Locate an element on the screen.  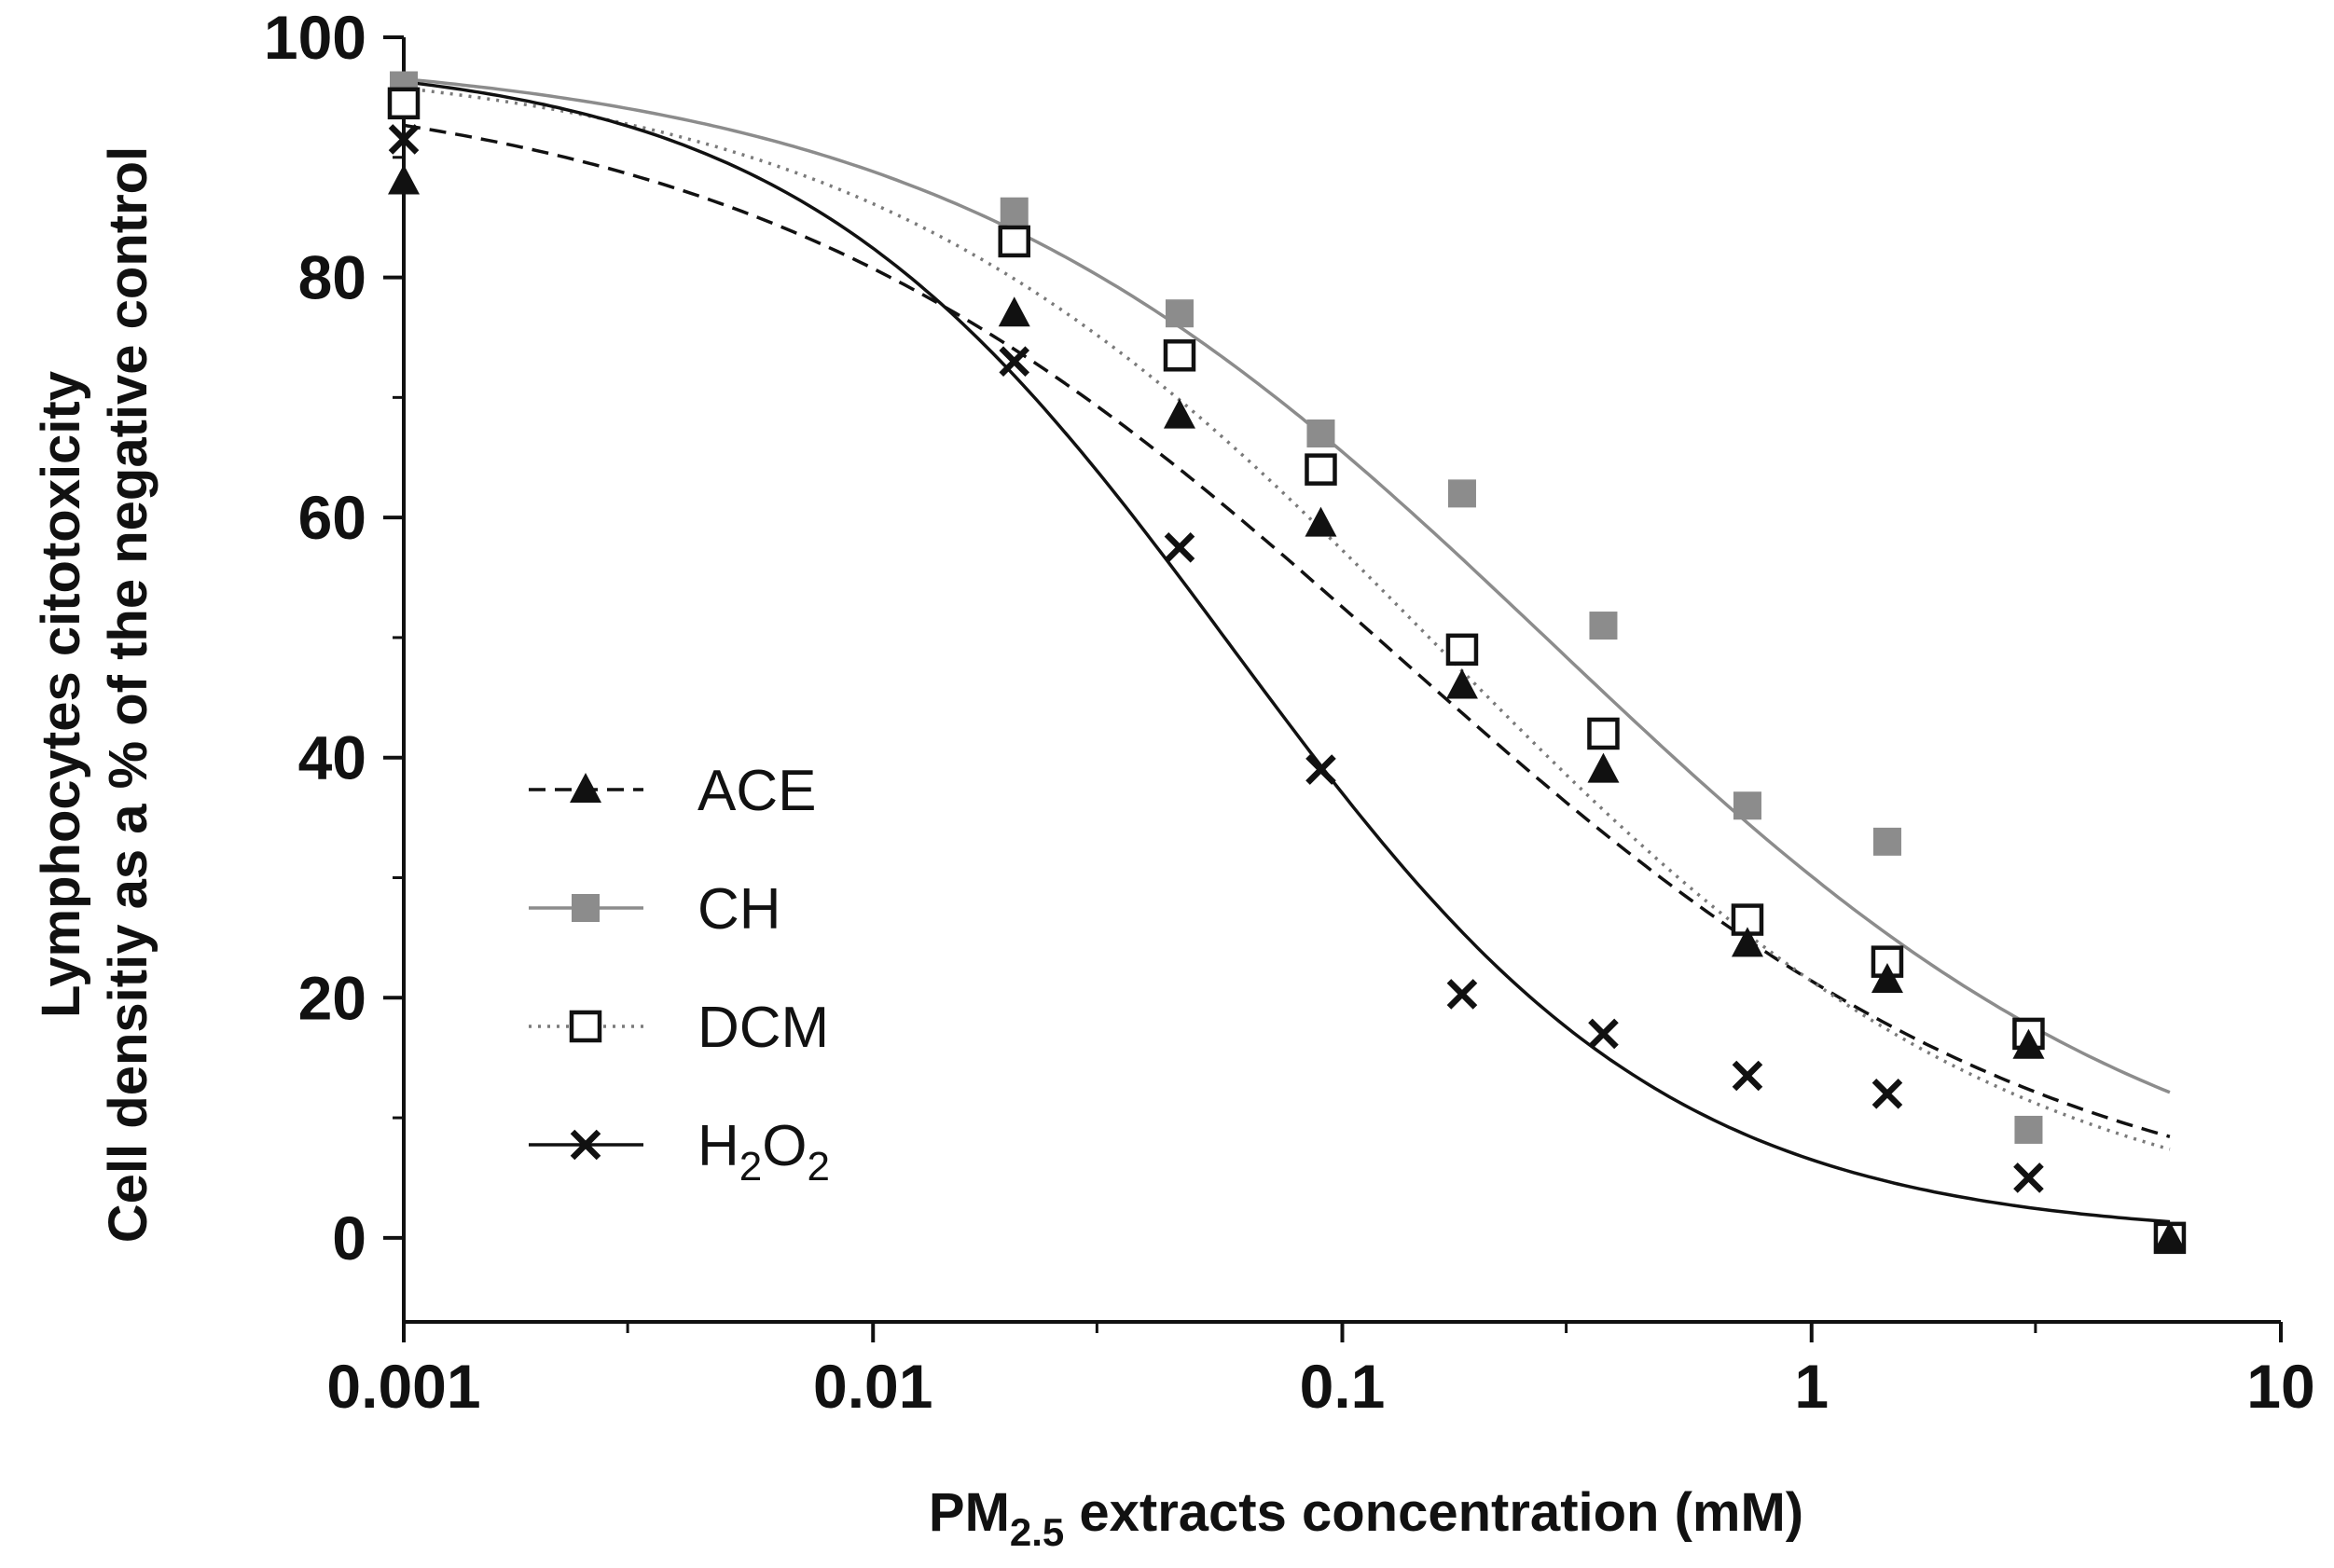
legend-item-dcm: DCM is located at coordinates (679, 1028).